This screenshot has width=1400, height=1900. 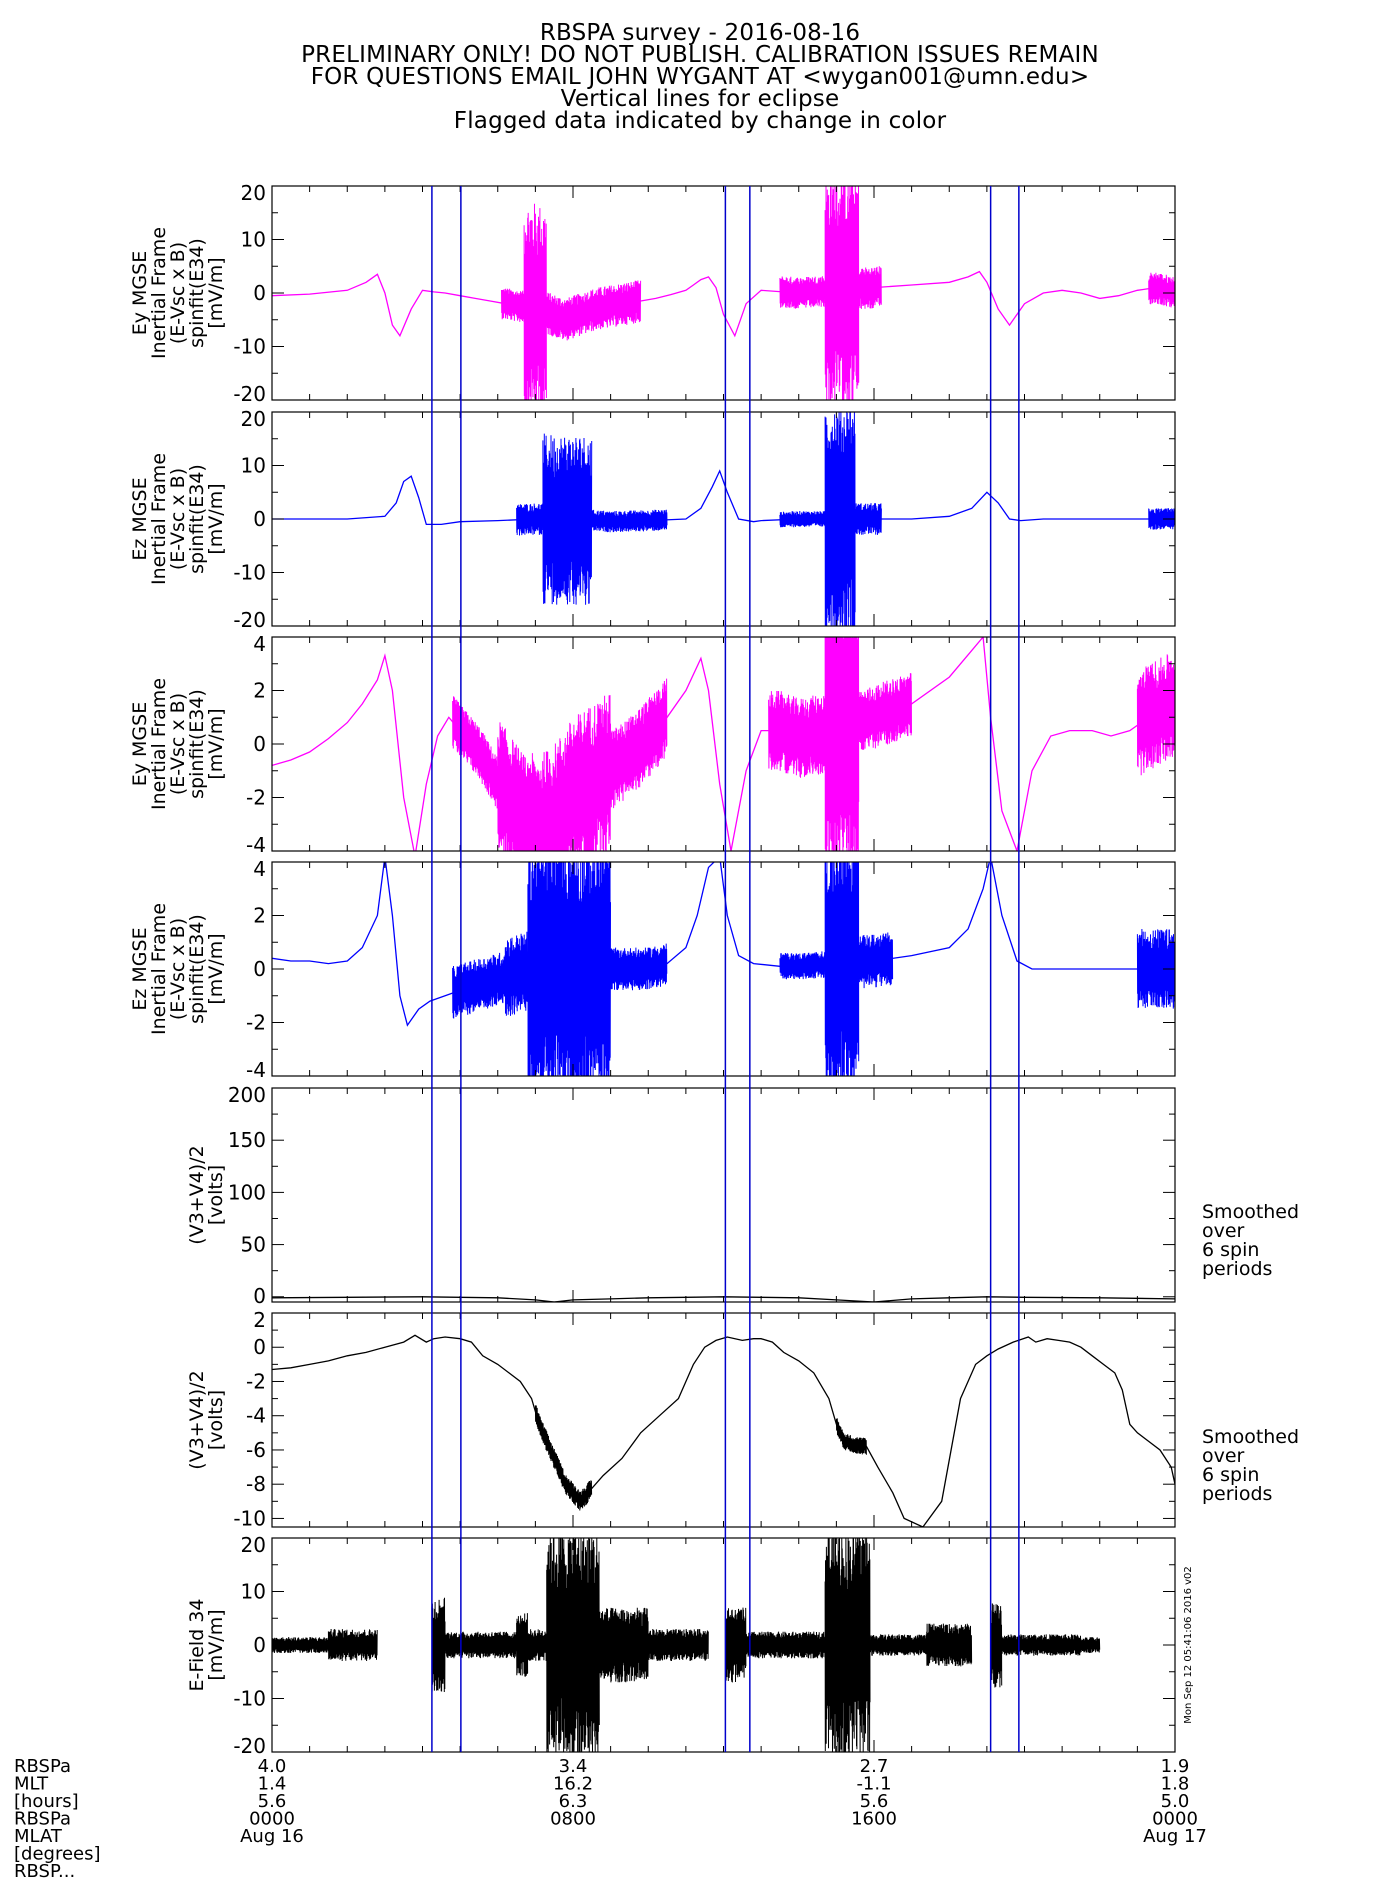 I want to click on y-tick-label: -2, so click(x=256, y=1381).